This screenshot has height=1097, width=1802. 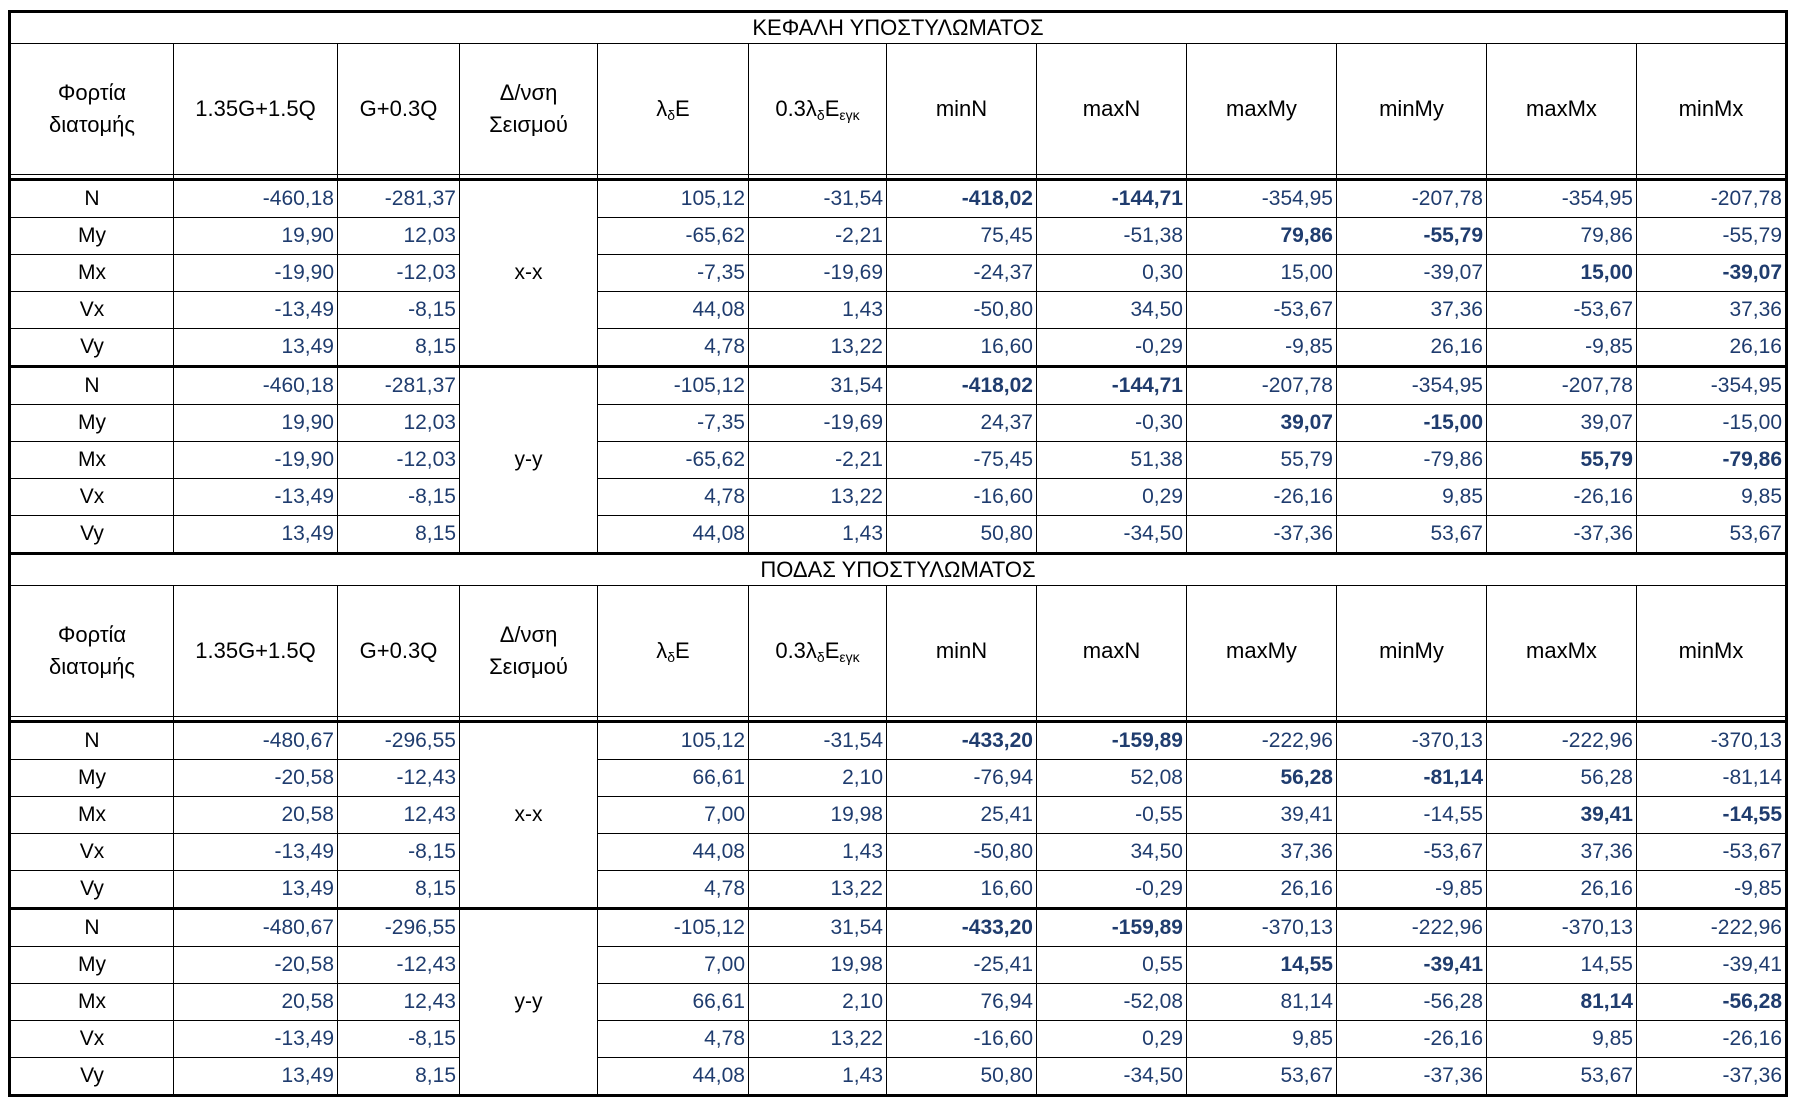 I want to click on cell-min-mx: -14,55, so click(x=1712, y=815).